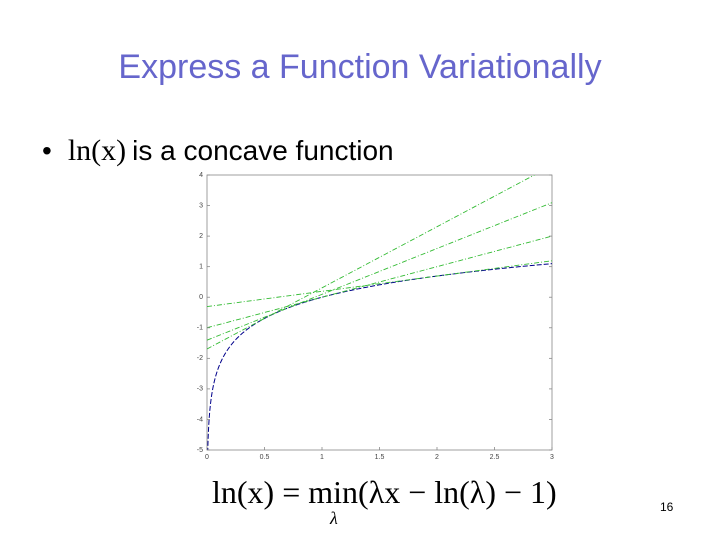  Describe the element at coordinates (201, 175) in the screenshot. I see `y-tick-label: 4` at that location.